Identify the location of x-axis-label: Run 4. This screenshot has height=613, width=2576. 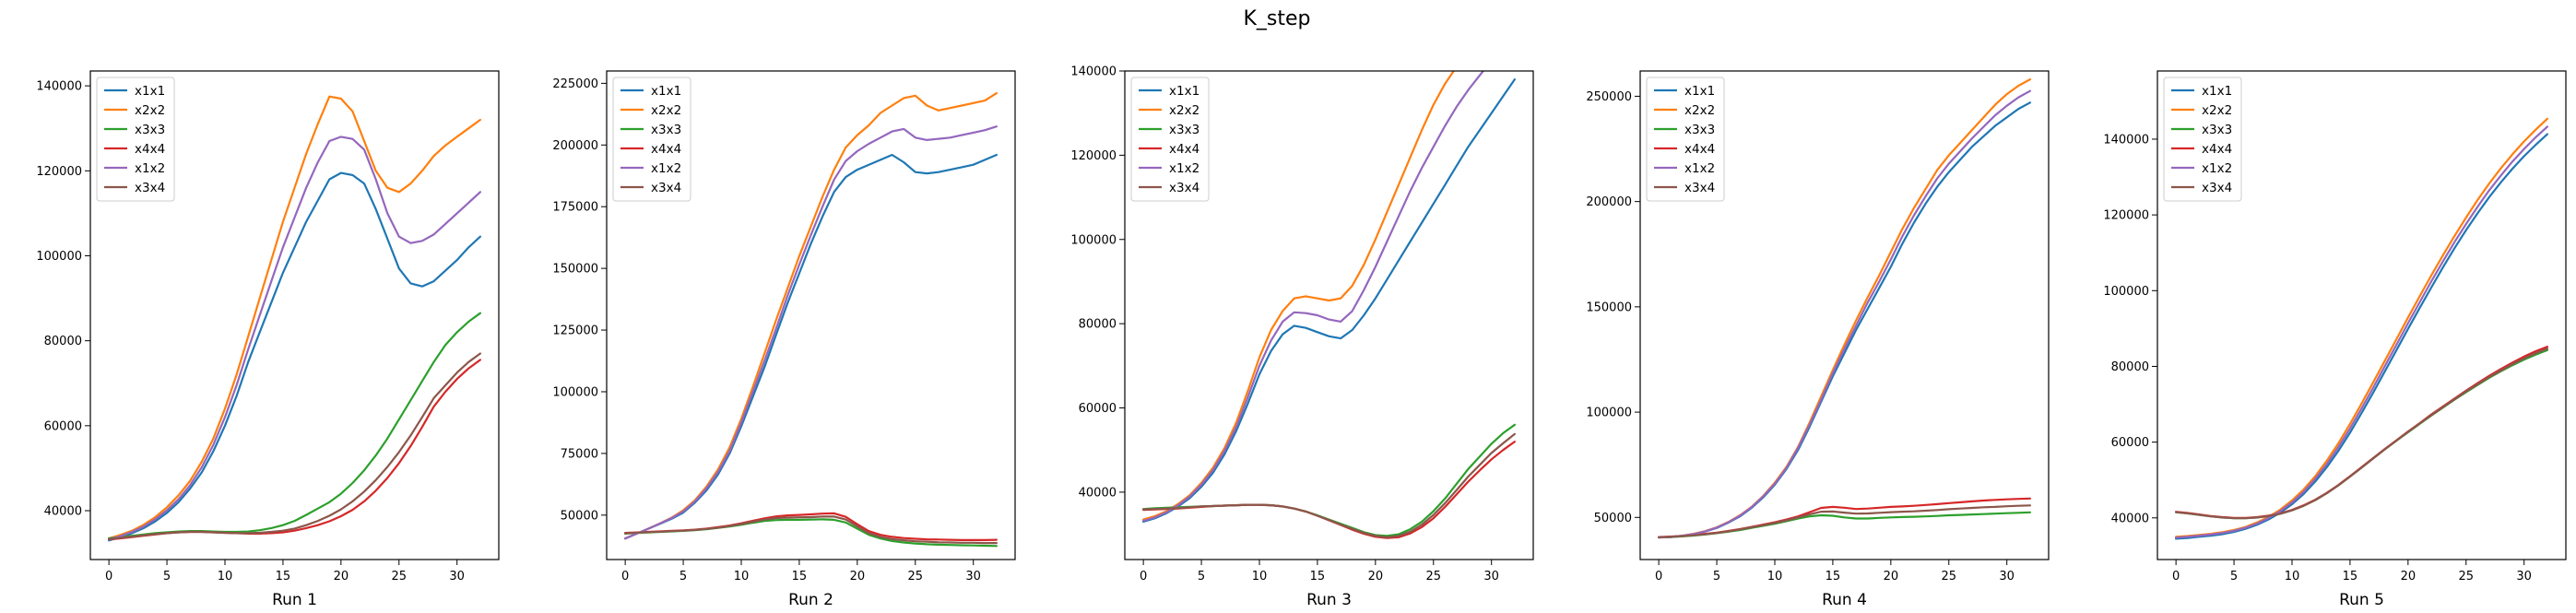
(1844, 600).